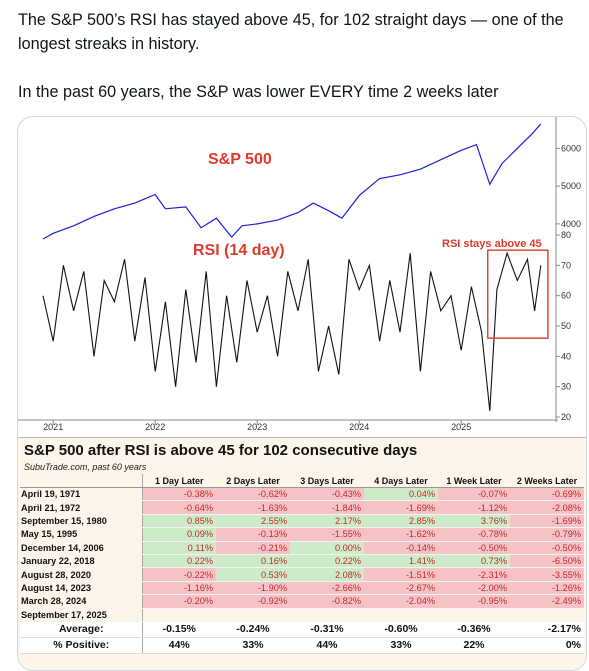  I want to click on positive-value: 22%, so click(474, 645).